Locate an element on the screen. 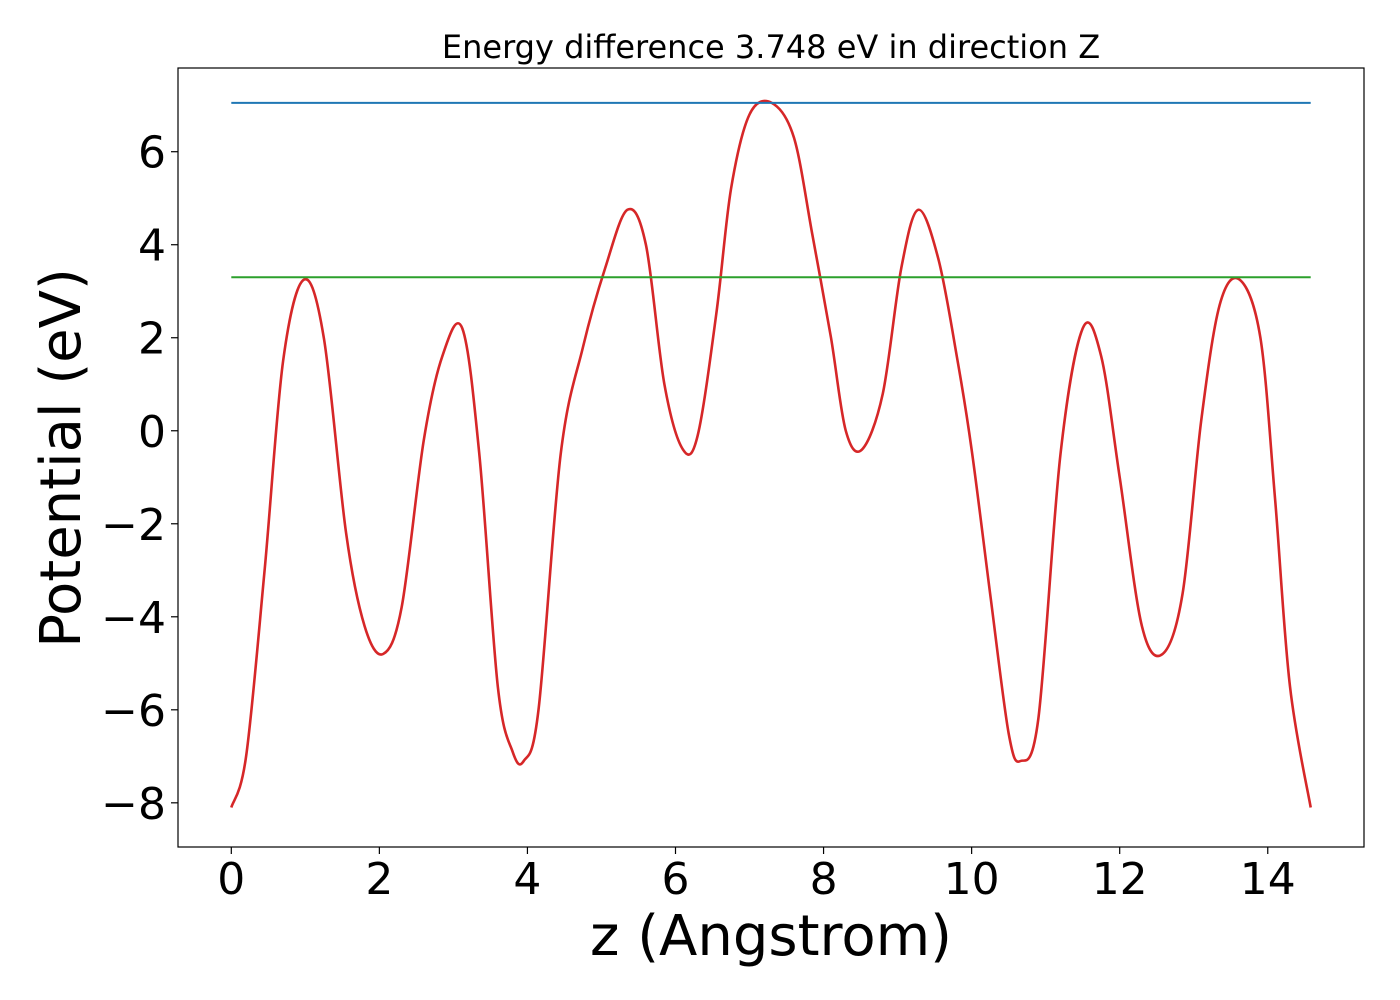  x-tick-label: 6 is located at coordinates (675, 879).